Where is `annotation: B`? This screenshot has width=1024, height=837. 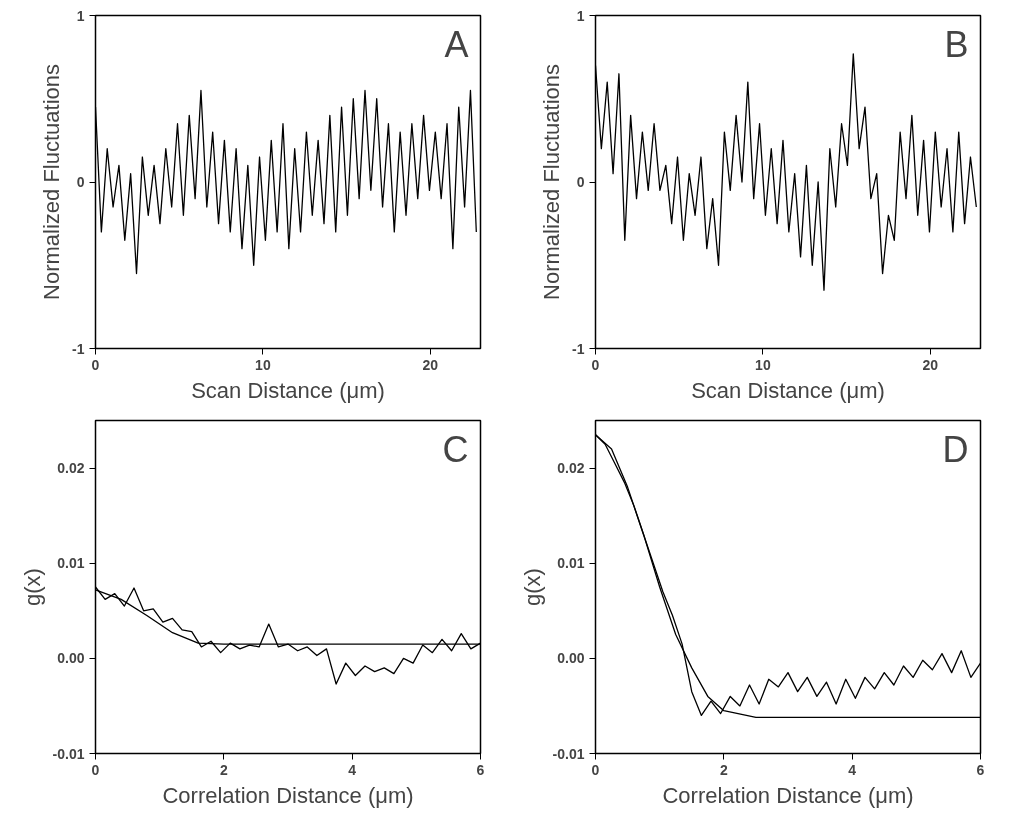
annotation: B is located at coordinates (956, 44).